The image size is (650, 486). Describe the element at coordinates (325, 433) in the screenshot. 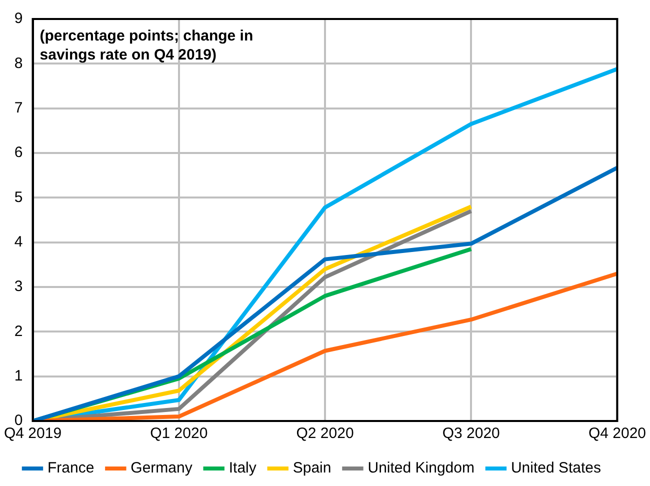

I see `x-tick-label: Q2 2020` at that location.